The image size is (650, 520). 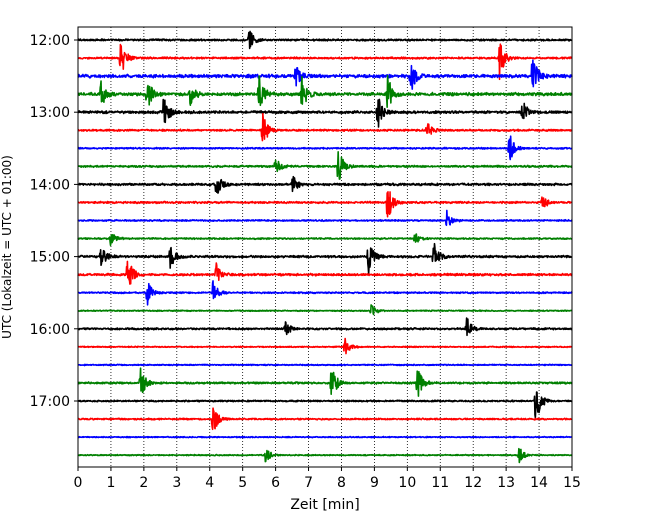 What do you see at coordinates (327, 479) in the screenshot?
I see `x-axis-ticks: 0 1 2 3 4 5 6 7 8 9 10 11 12 13 14 15` at bounding box center [327, 479].